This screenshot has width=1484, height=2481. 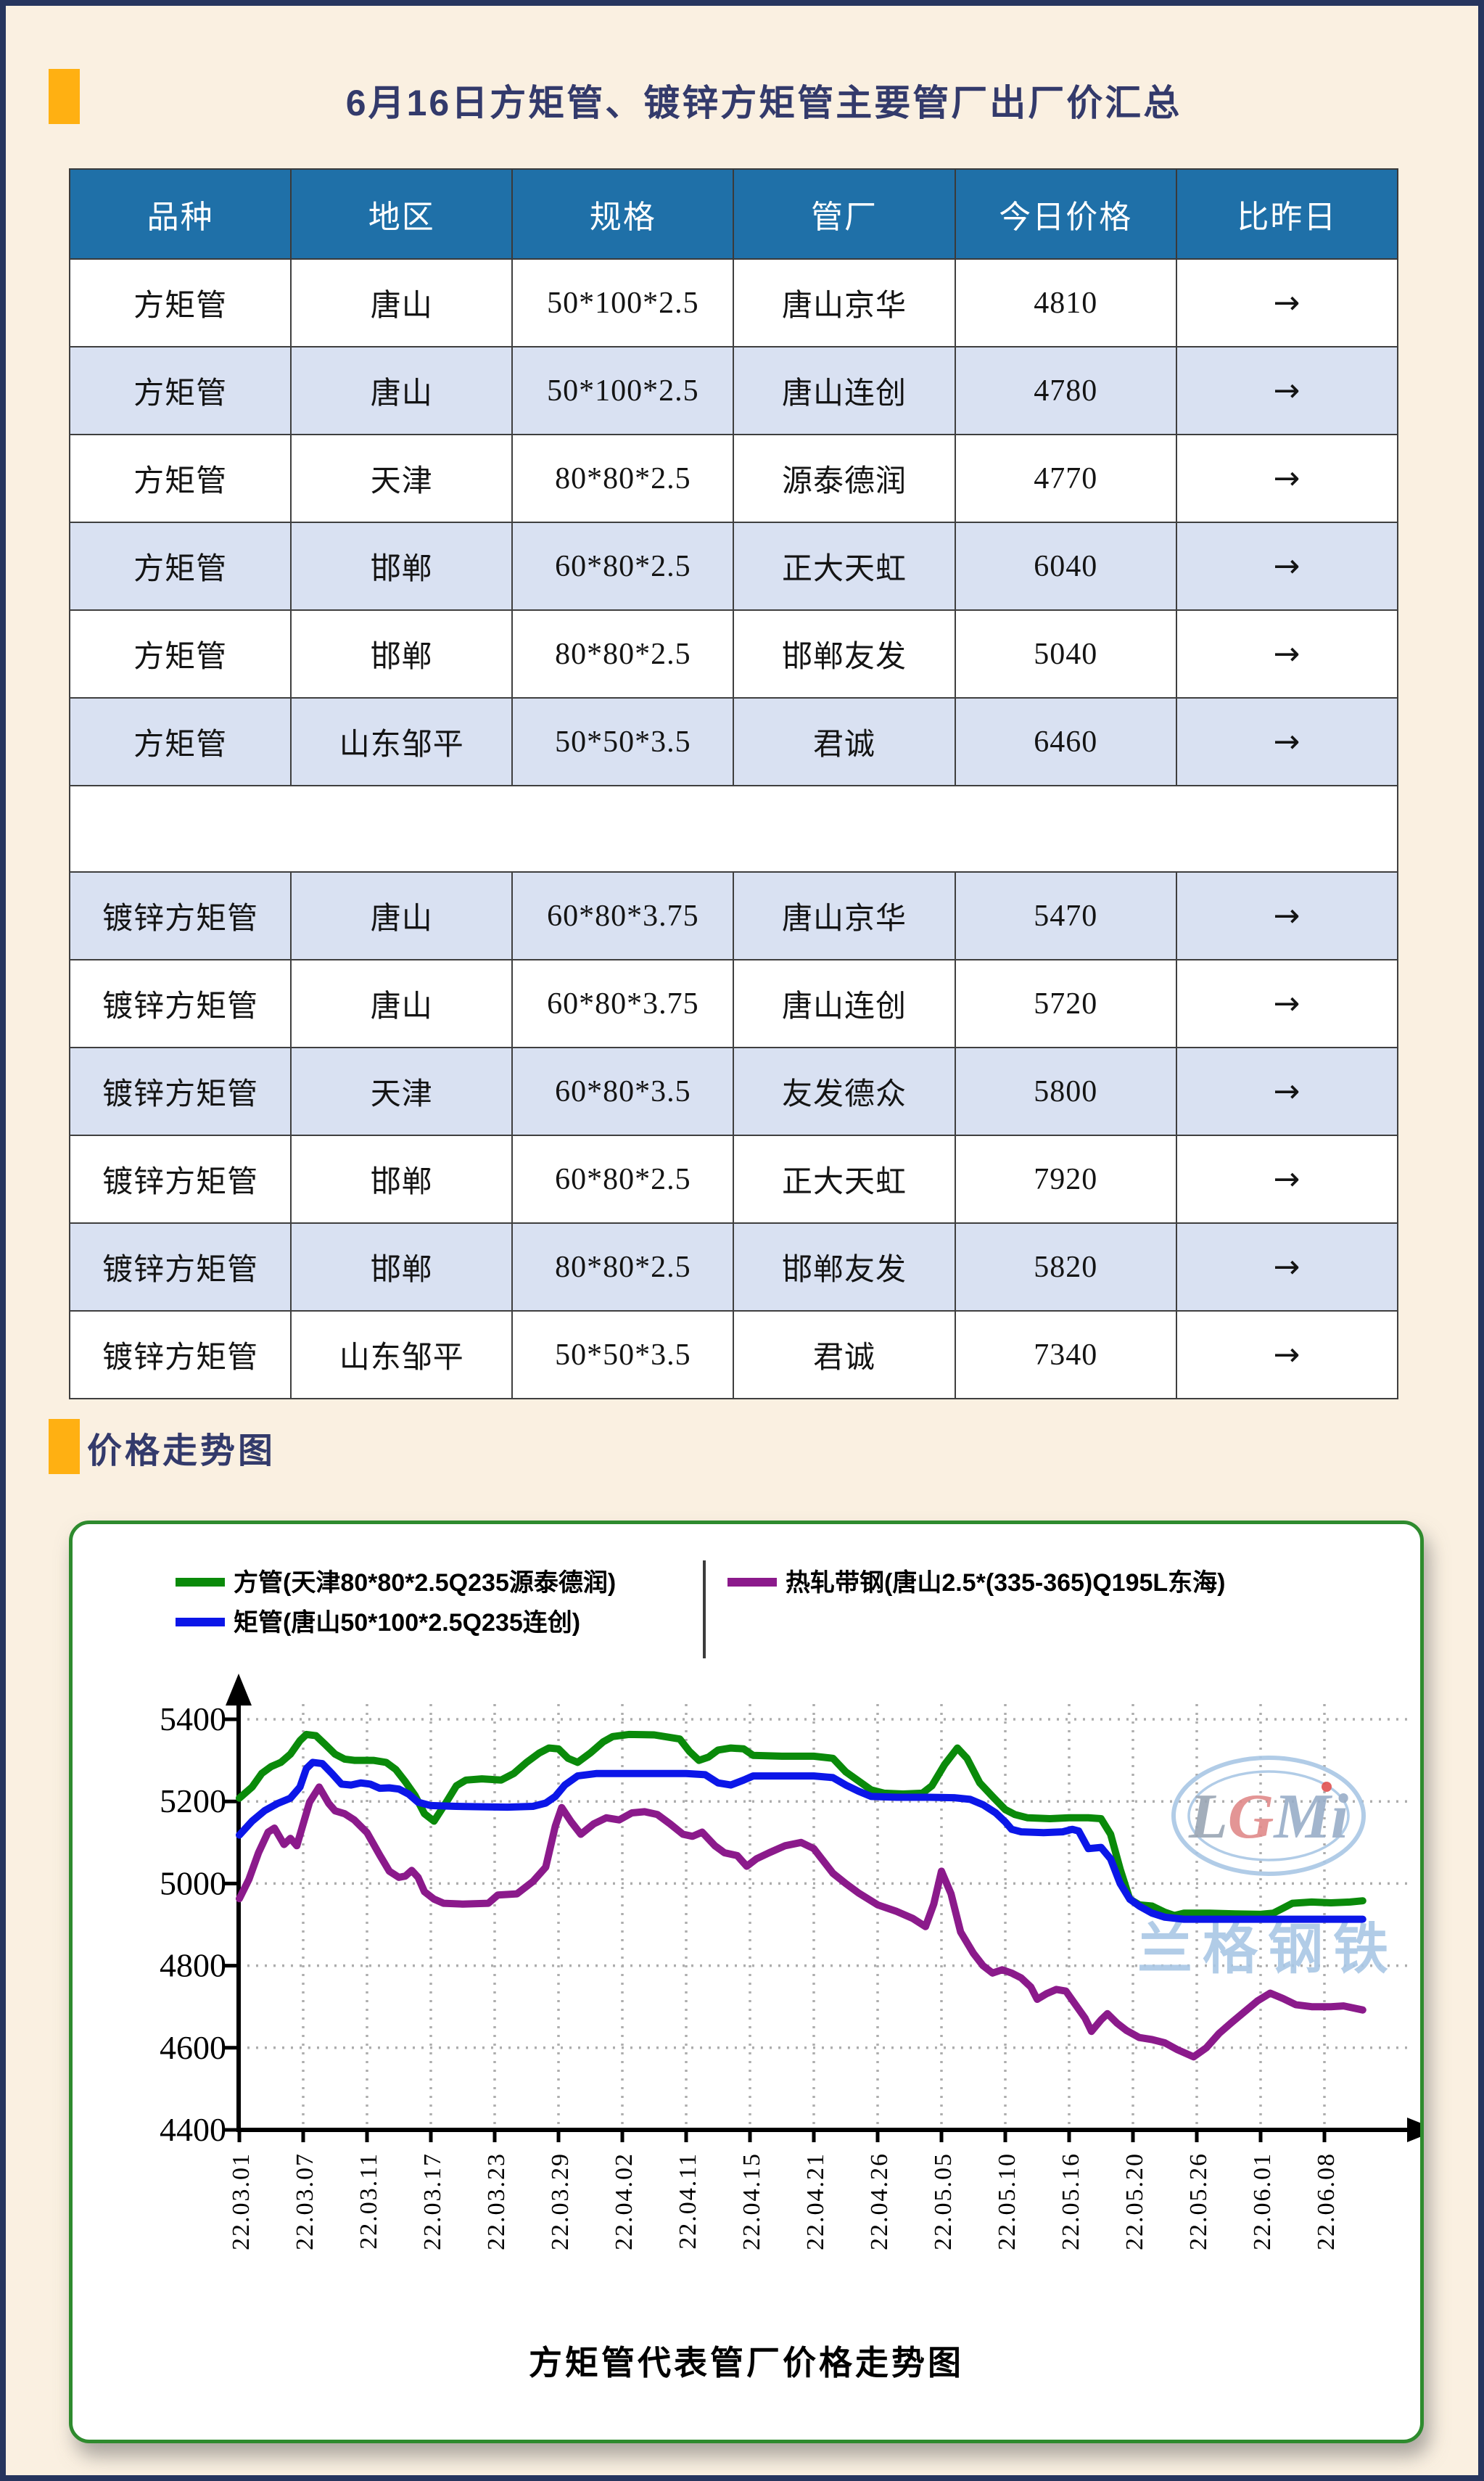 I want to click on table-row: 镀锌方矩管 天津 60*80*3.5 友发德众 5800 →, so click(x=733, y=1091).